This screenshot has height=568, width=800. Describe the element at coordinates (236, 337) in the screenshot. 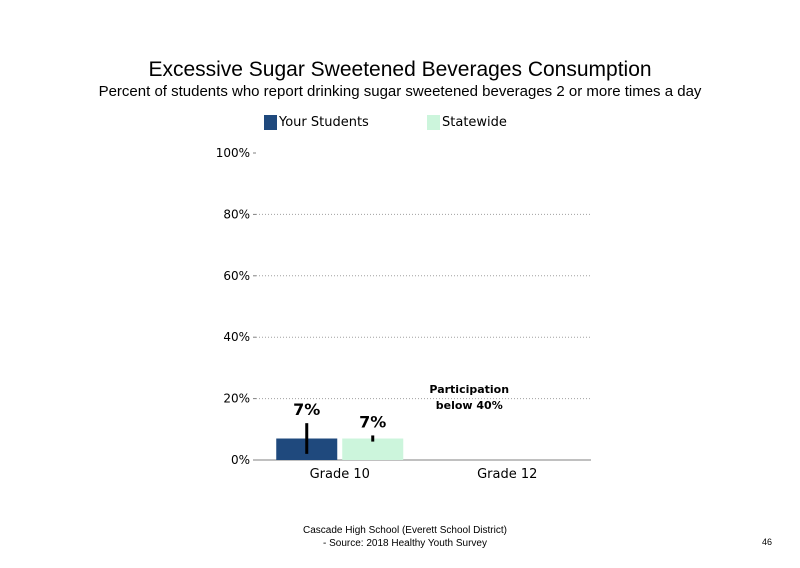

I see `y-tick-label: 40%` at that location.